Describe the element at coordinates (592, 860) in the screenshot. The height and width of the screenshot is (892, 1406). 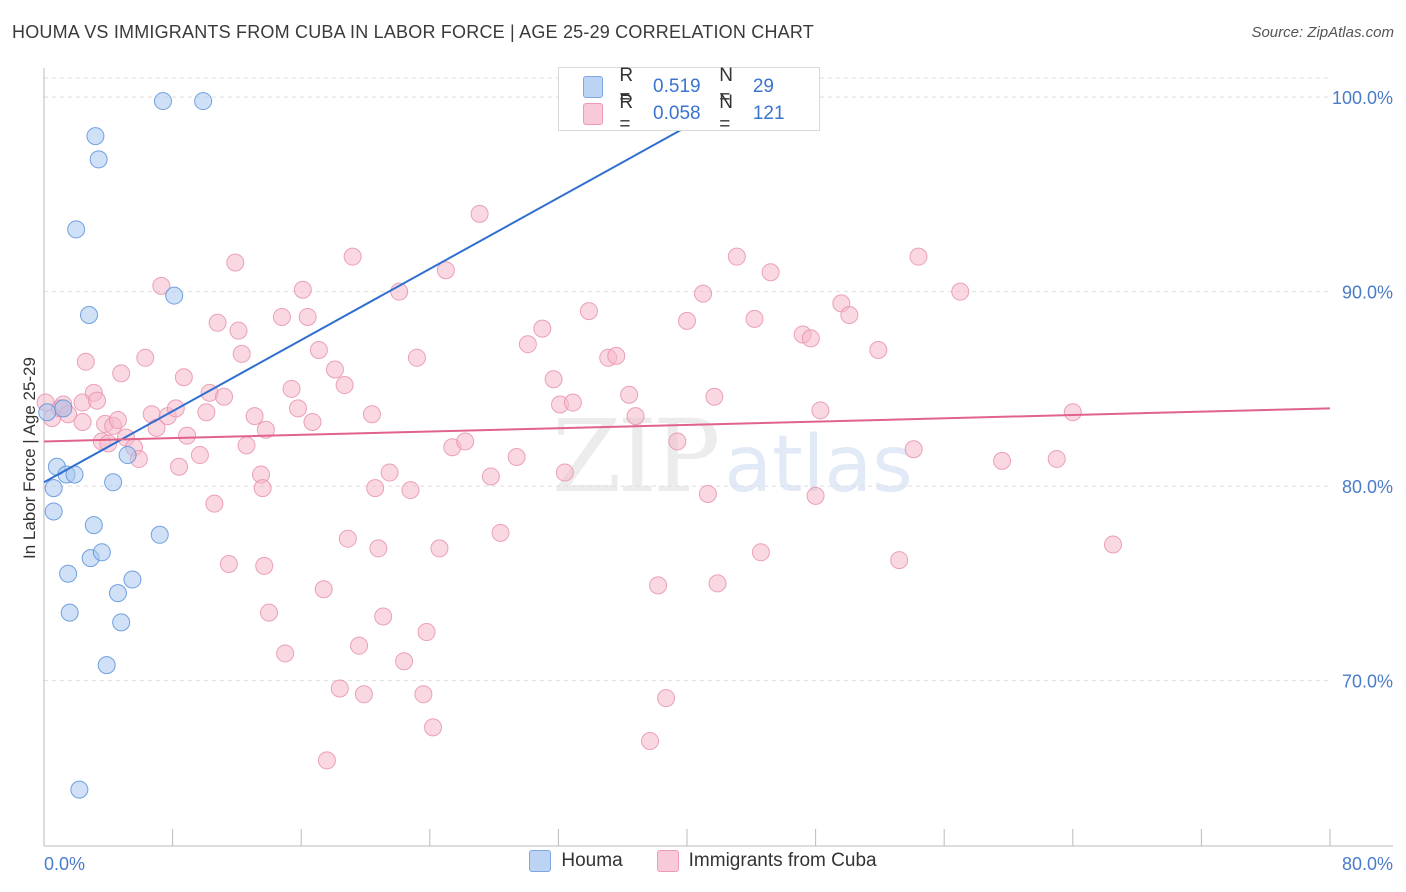
I see `houma-legend-label: Houma` at that location.